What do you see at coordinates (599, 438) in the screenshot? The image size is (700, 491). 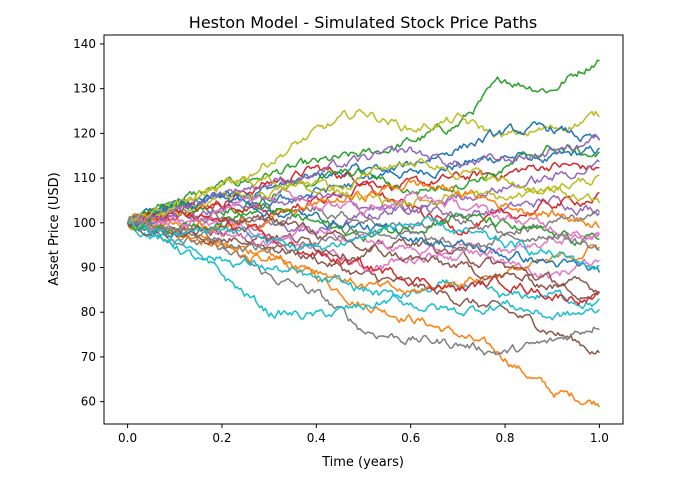 I see `x-tick-label: 1.0` at bounding box center [599, 438].